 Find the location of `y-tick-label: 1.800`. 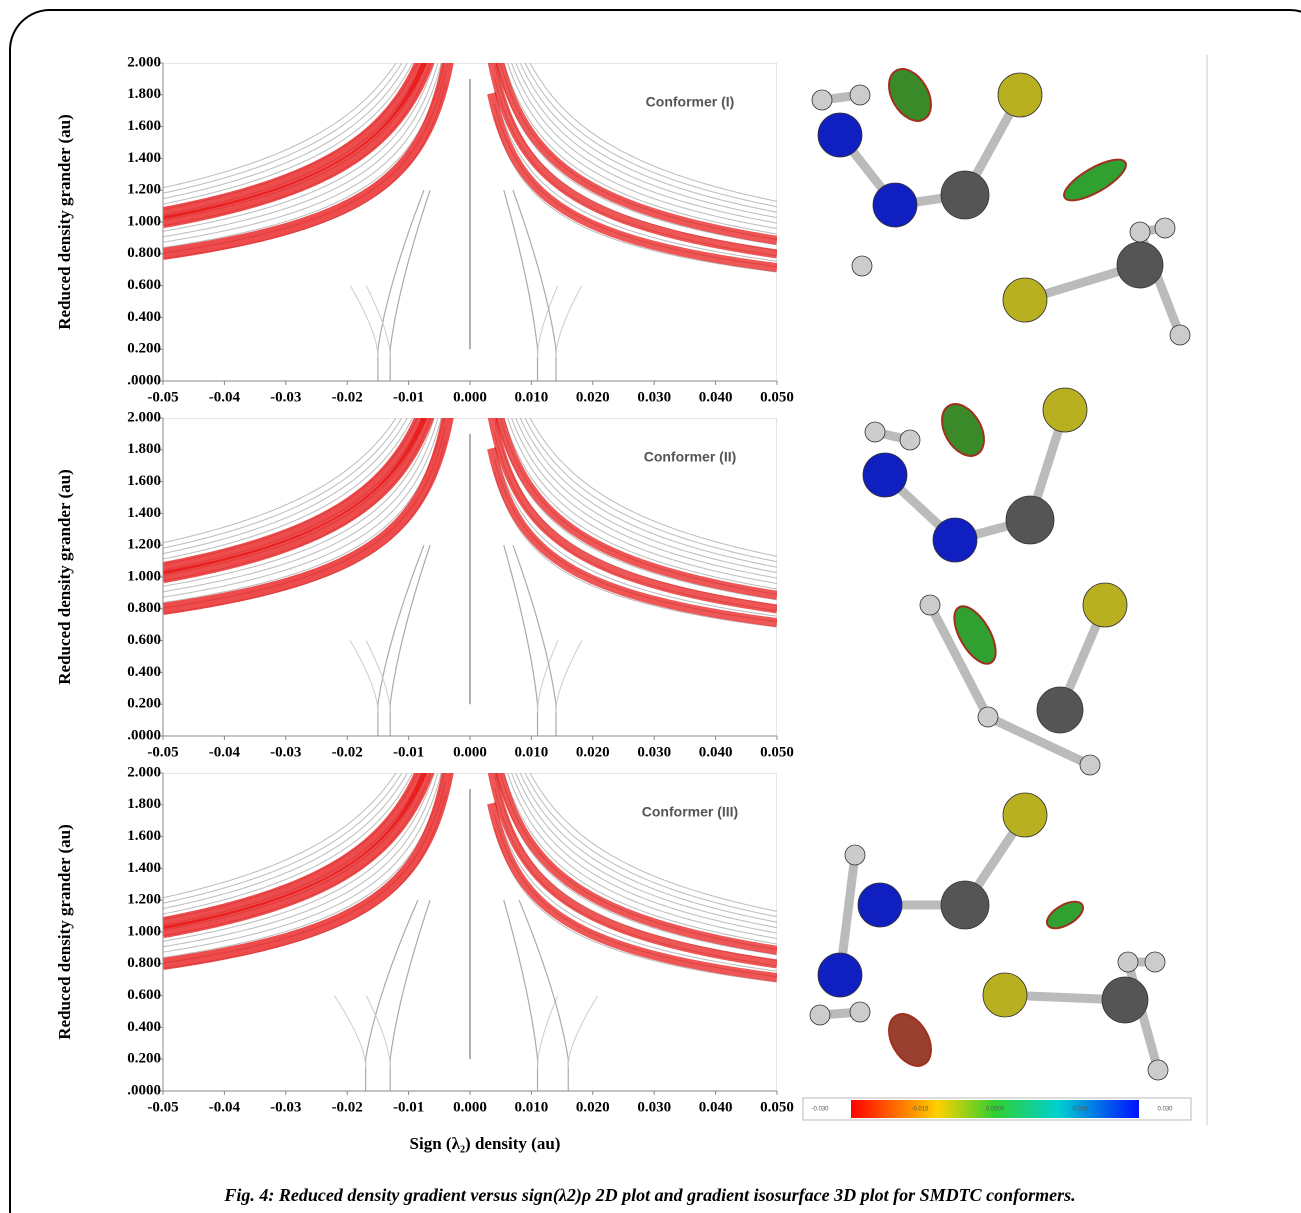

y-tick-label: 1.800 is located at coordinates (144, 94).